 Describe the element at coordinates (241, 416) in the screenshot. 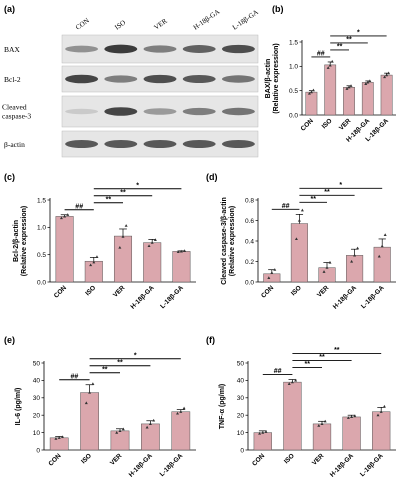

I see `y-tick-label: 20` at that location.